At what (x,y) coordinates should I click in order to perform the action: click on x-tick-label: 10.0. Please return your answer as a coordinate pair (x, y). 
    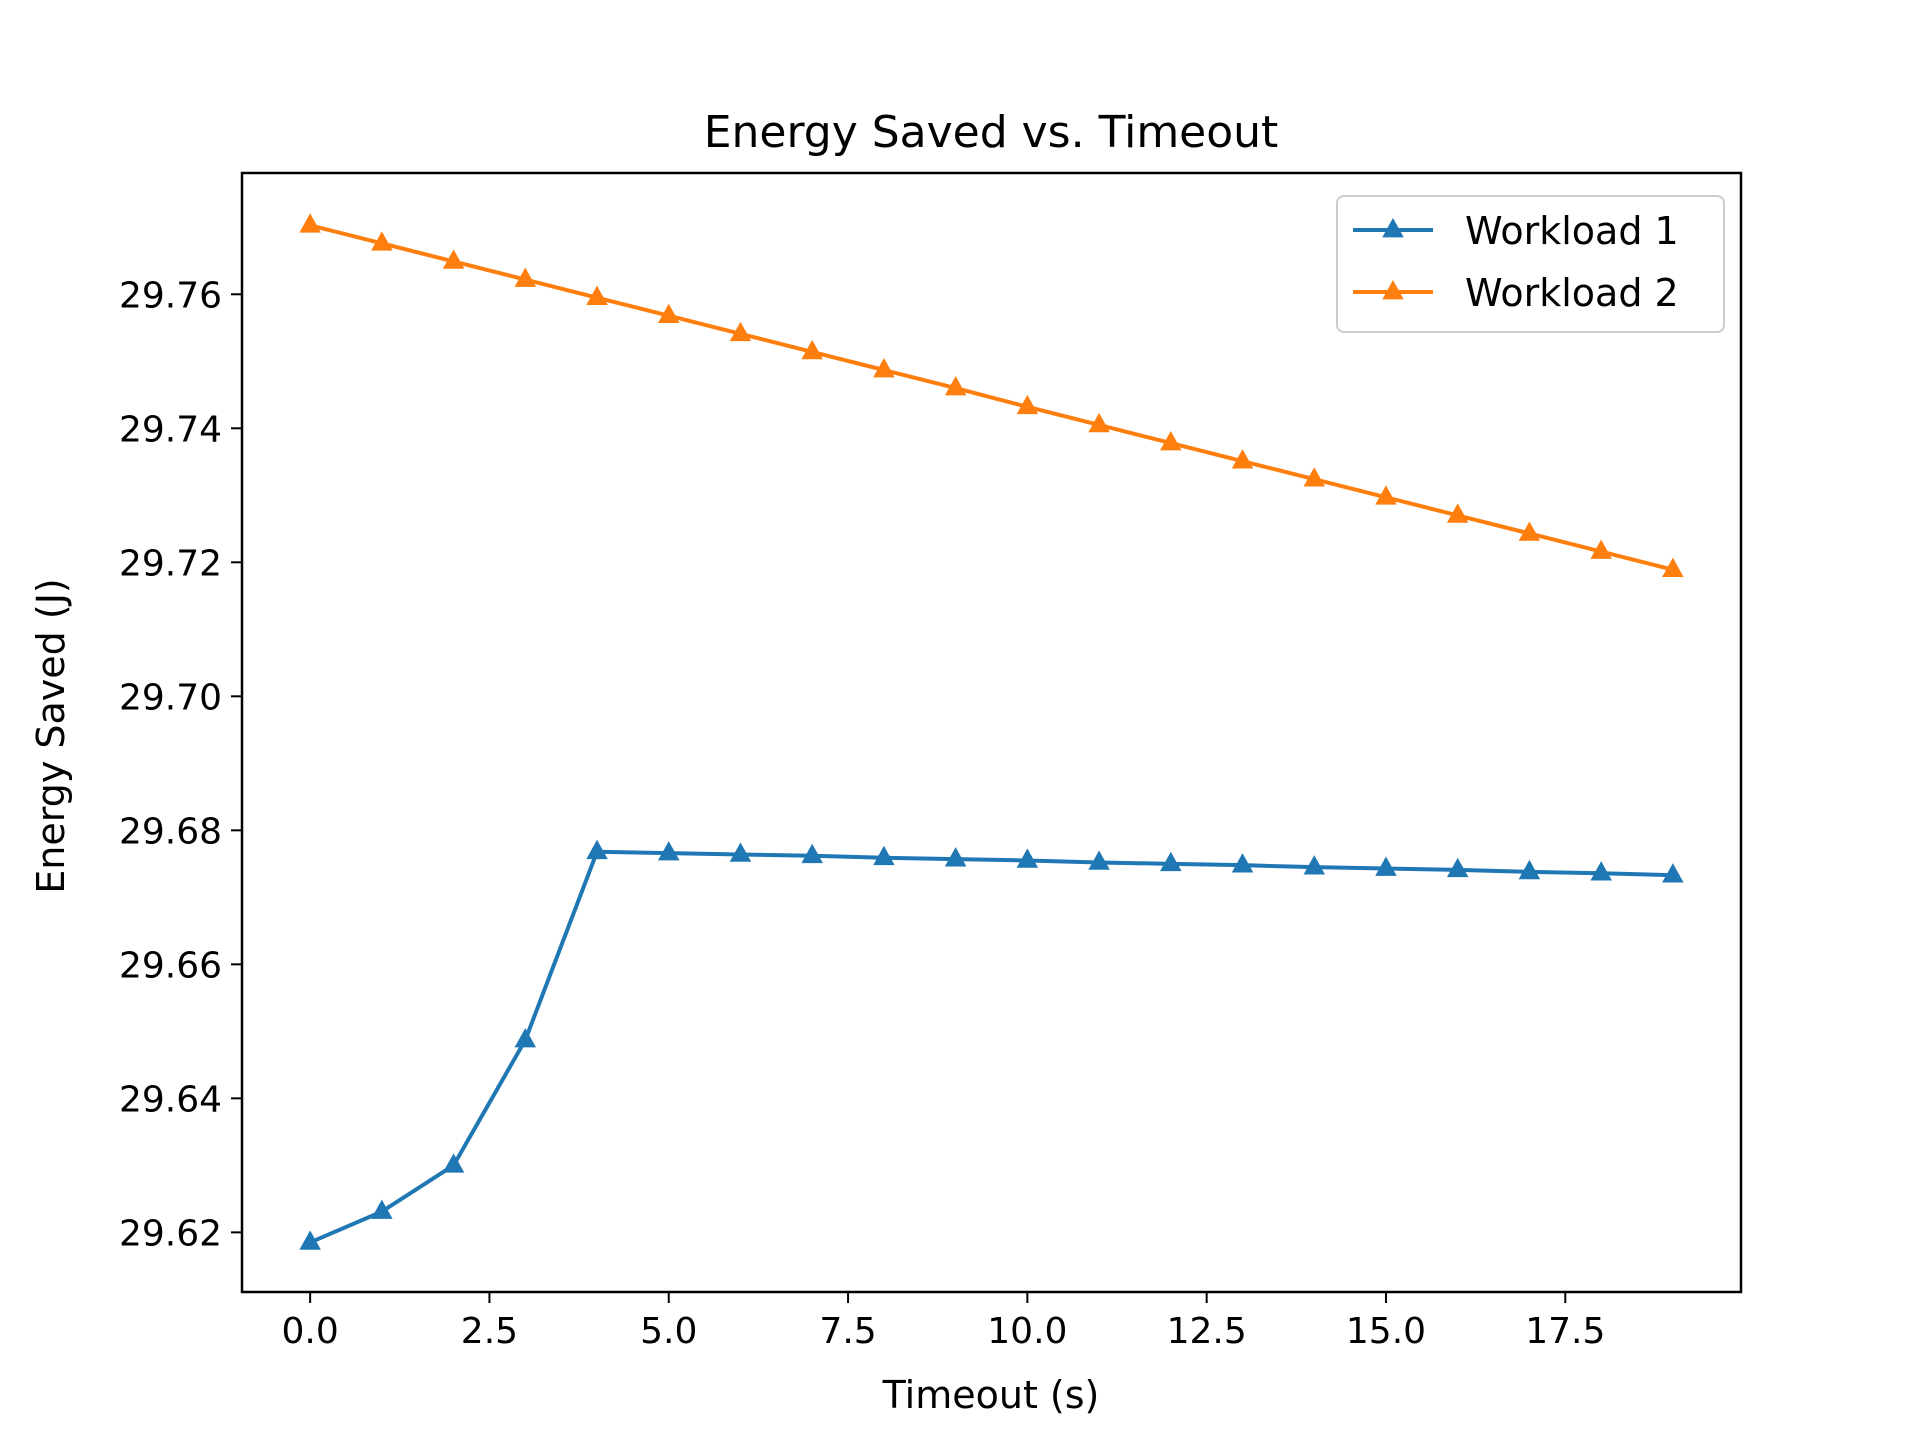
    Looking at the image, I should click on (1027, 1331).